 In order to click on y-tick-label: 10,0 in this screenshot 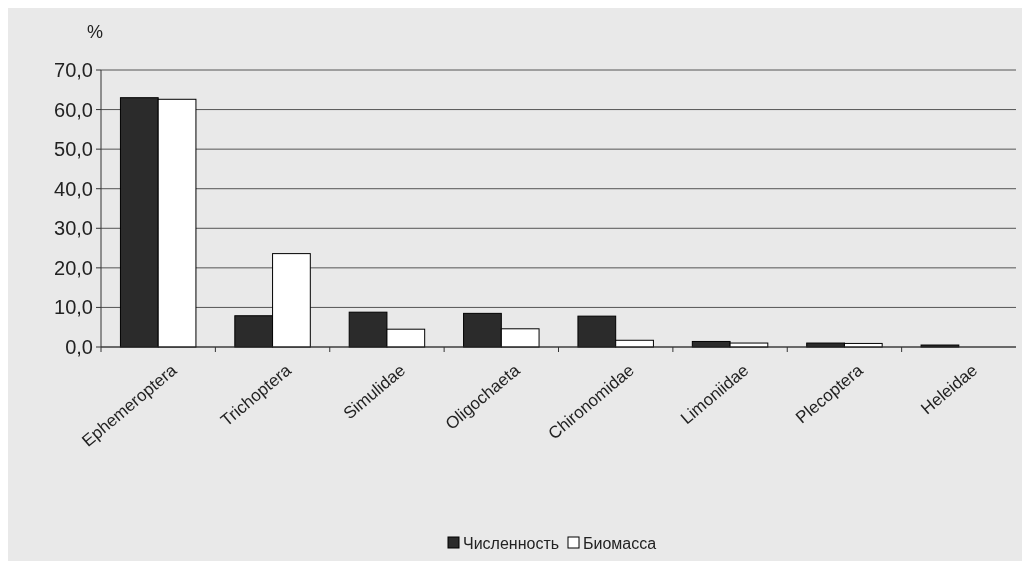, I will do `click(73, 307)`.